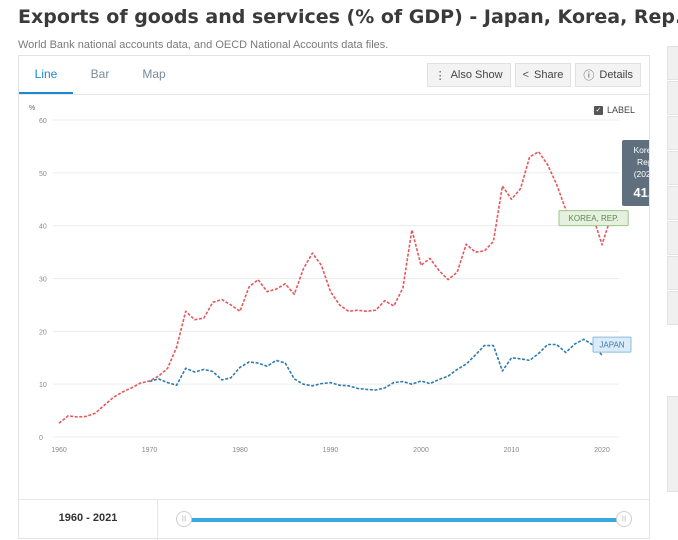 This screenshot has width=678, height=540. What do you see at coordinates (440, 75) in the screenshot?
I see `more-vertical-icon: ⋮` at bounding box center [440, 75].